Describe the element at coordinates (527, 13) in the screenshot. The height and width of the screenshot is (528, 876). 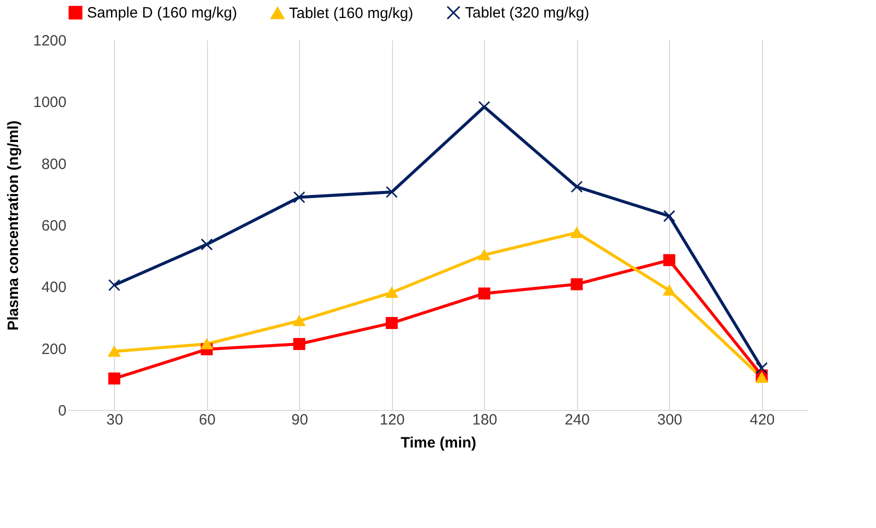
I see `legend-label: Tablet (320 mg/kg)` at that location.